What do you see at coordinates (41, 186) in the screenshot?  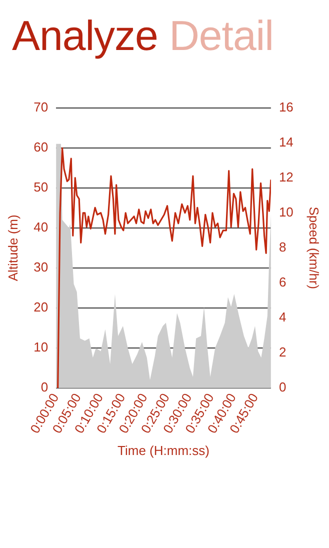 I see `y-tick-label: 50` at bounding box center [41, 186].